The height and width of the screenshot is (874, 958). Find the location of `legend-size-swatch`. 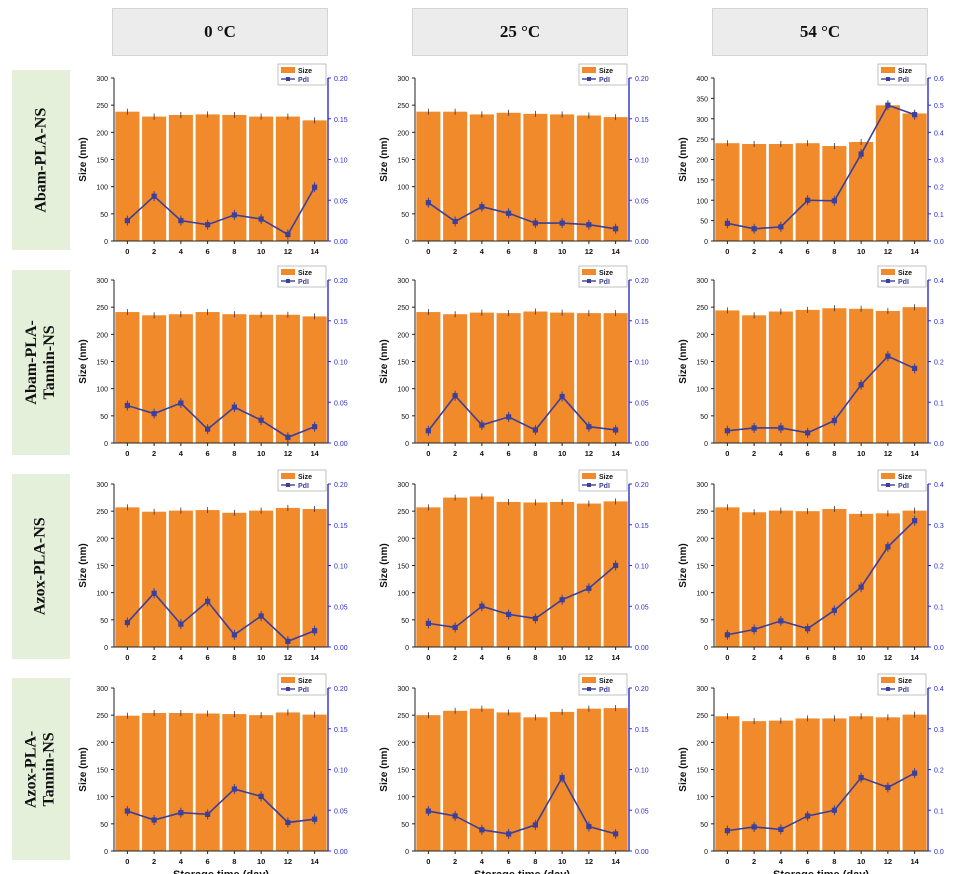

legend-size-swatch is located at coordinates (888, 680).